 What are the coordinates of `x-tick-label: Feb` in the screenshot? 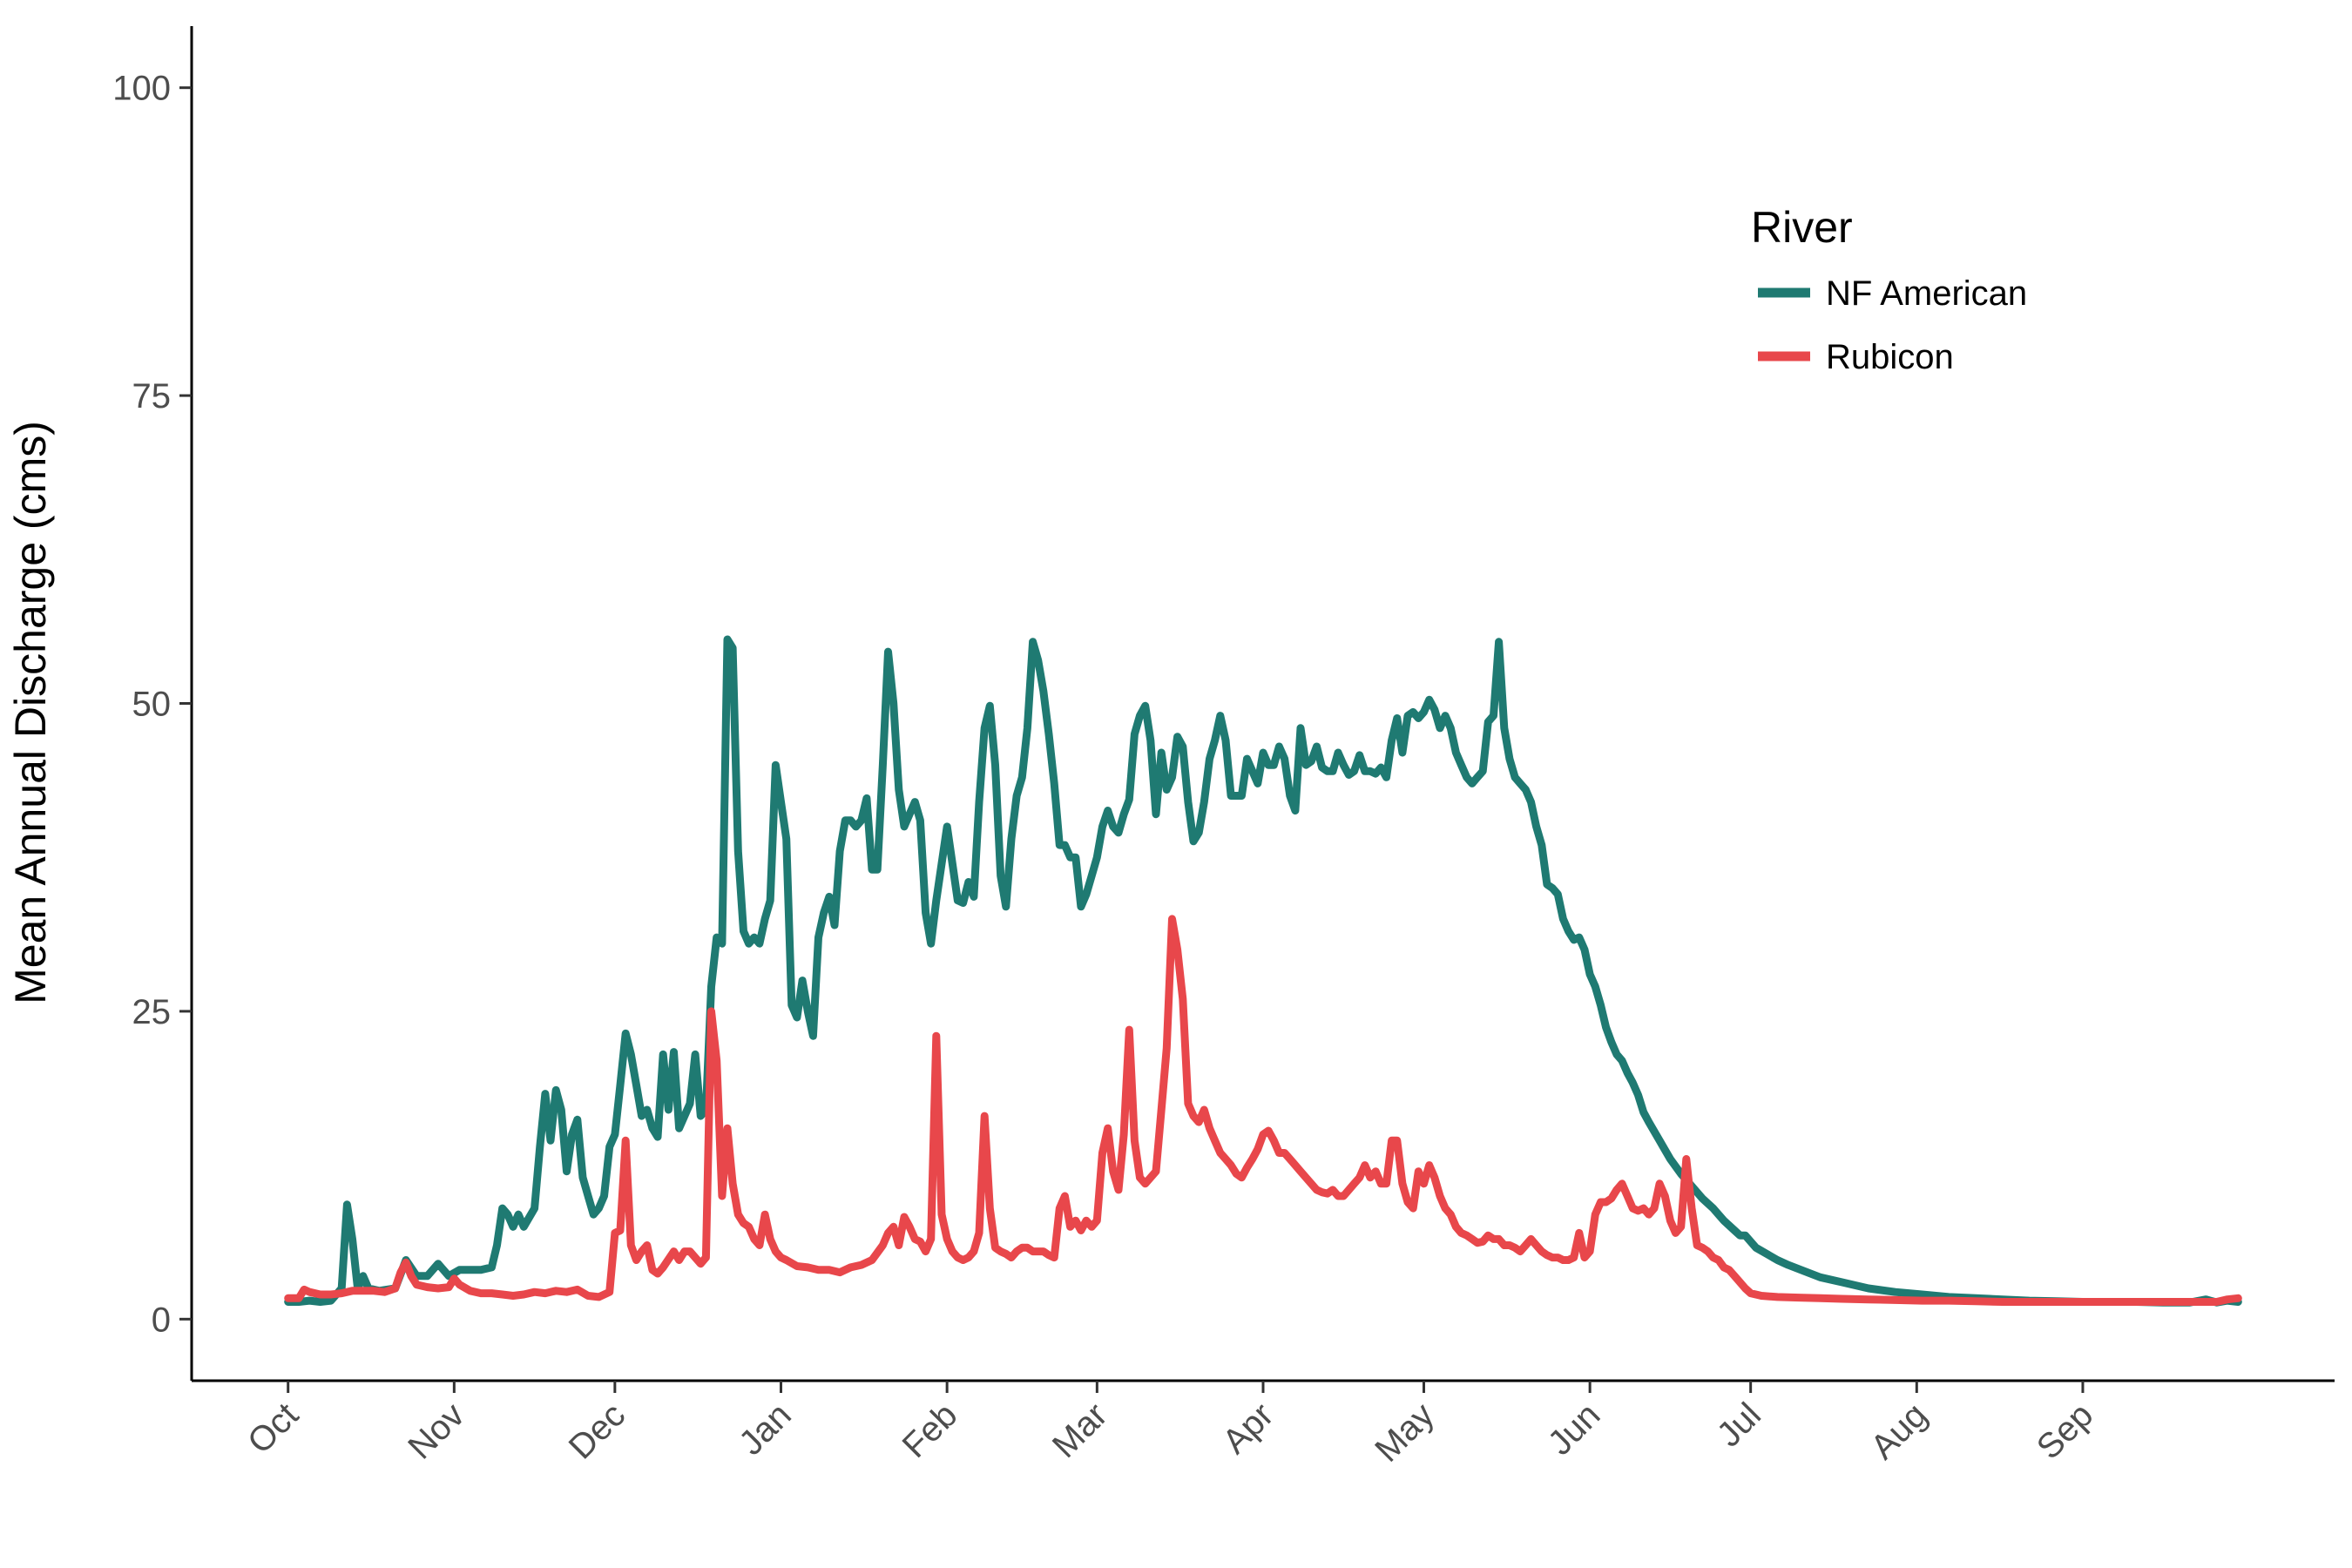 It's located at (930, 1430).